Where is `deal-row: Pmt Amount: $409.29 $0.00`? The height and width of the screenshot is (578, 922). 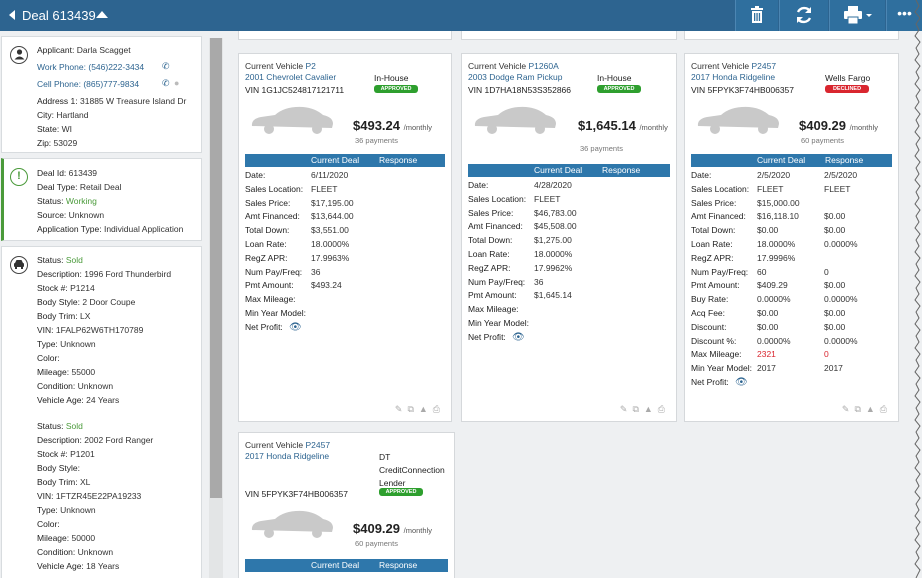
deal-row: Pmt Amount: $409.29 $0.00 is located at coordinates (768, 285).